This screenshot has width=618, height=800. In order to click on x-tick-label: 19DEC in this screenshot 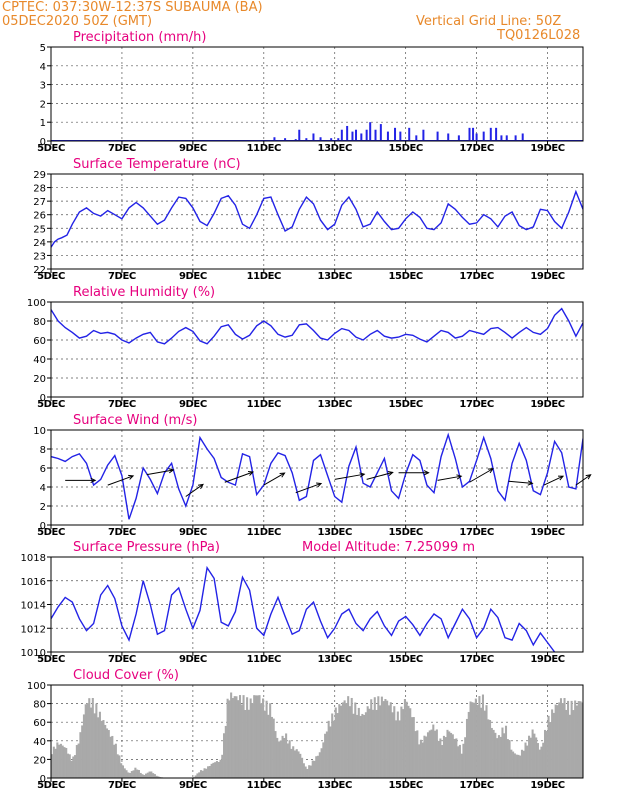, I will do `click(547, 659)`.